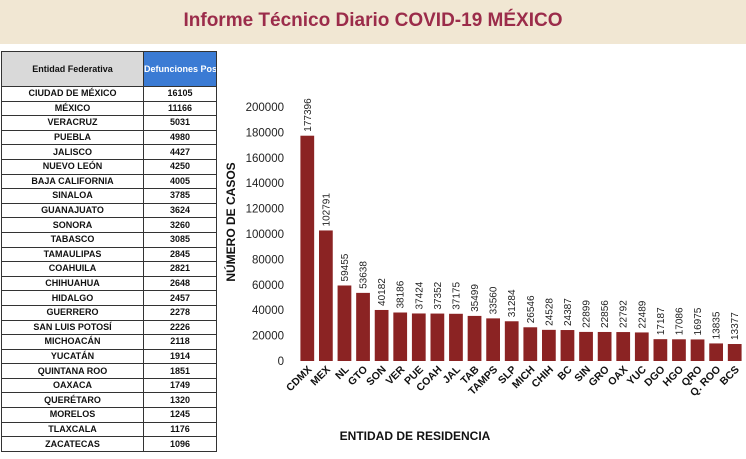  I want to click on state-cell: HIDALGO, so click(72, 298).